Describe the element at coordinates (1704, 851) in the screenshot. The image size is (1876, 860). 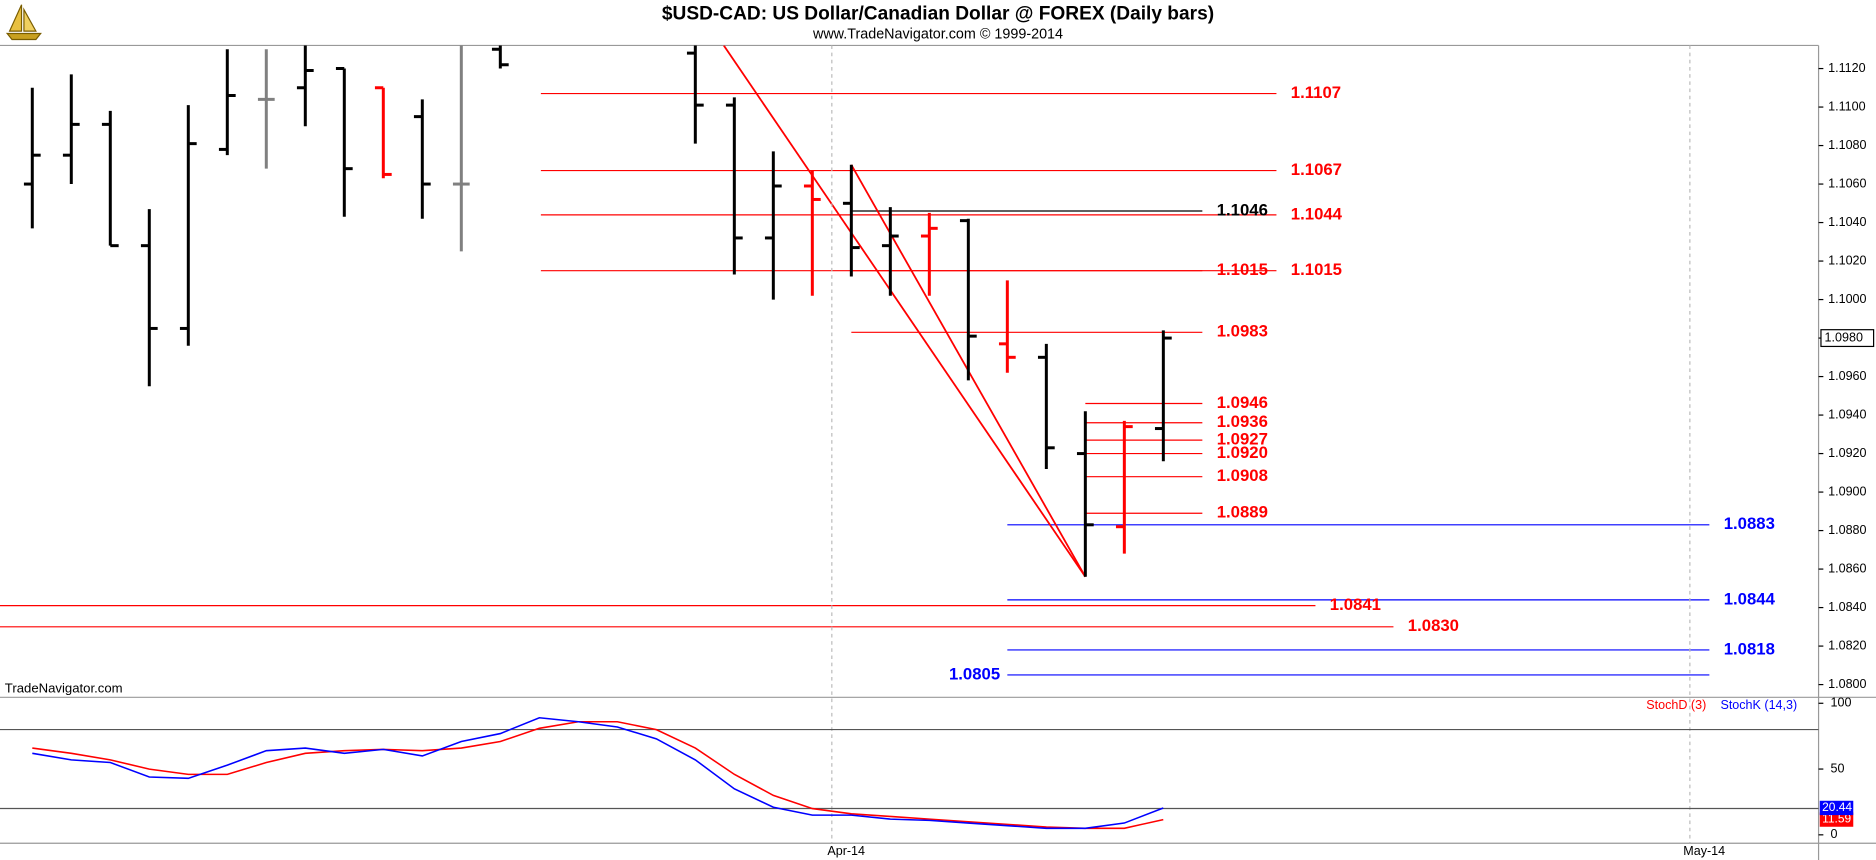
I see `x-tick-label: May-14` at that location.